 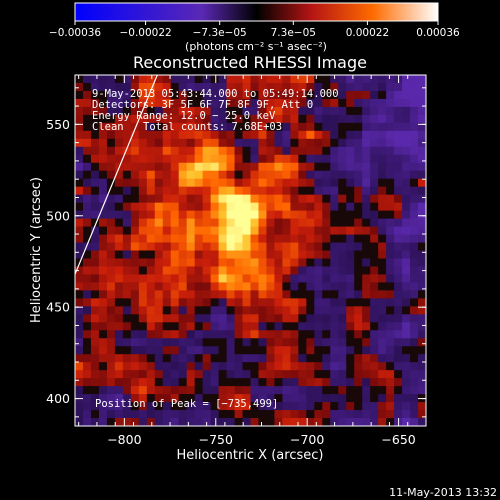 I want to click on chart-title: Reconstructed RHESSI Image, so click(x=250, y=62).